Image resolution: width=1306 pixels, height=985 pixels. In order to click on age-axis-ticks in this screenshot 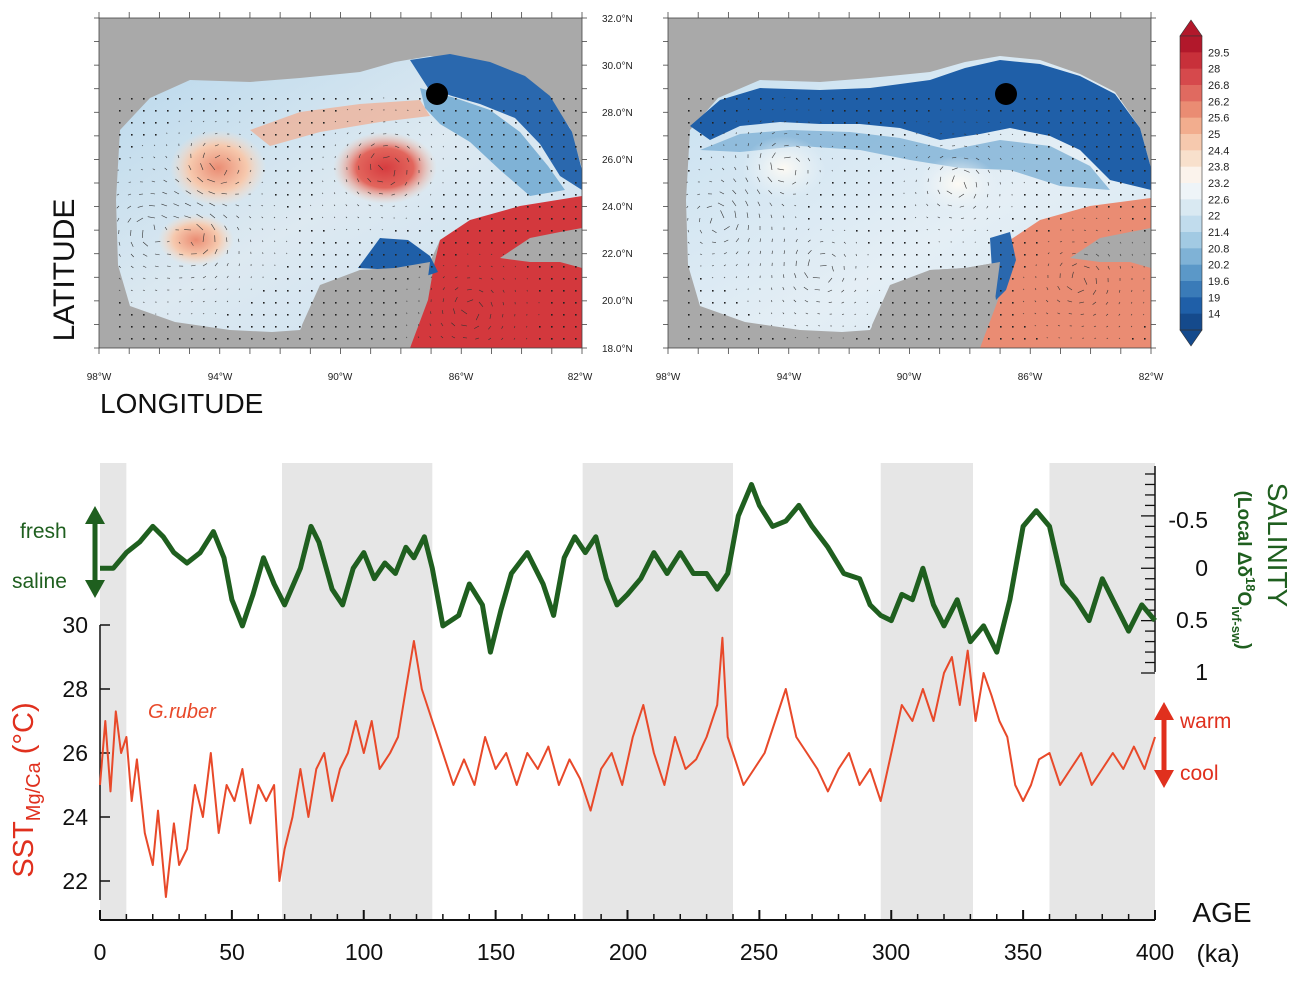, I will do `click(627, 915)`.